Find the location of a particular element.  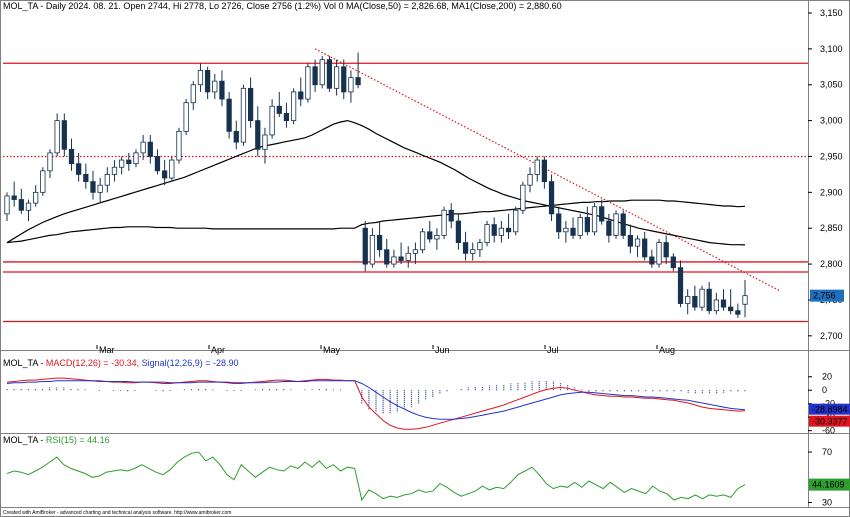

signal-badge is located at coordinates (829, 409).